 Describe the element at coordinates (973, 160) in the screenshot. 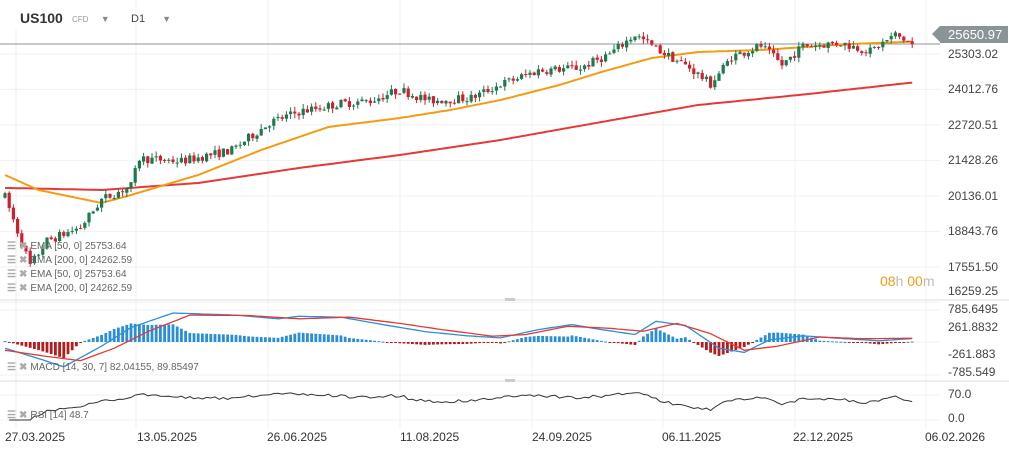

I see `price-axis-label: 21428.26` at that location.